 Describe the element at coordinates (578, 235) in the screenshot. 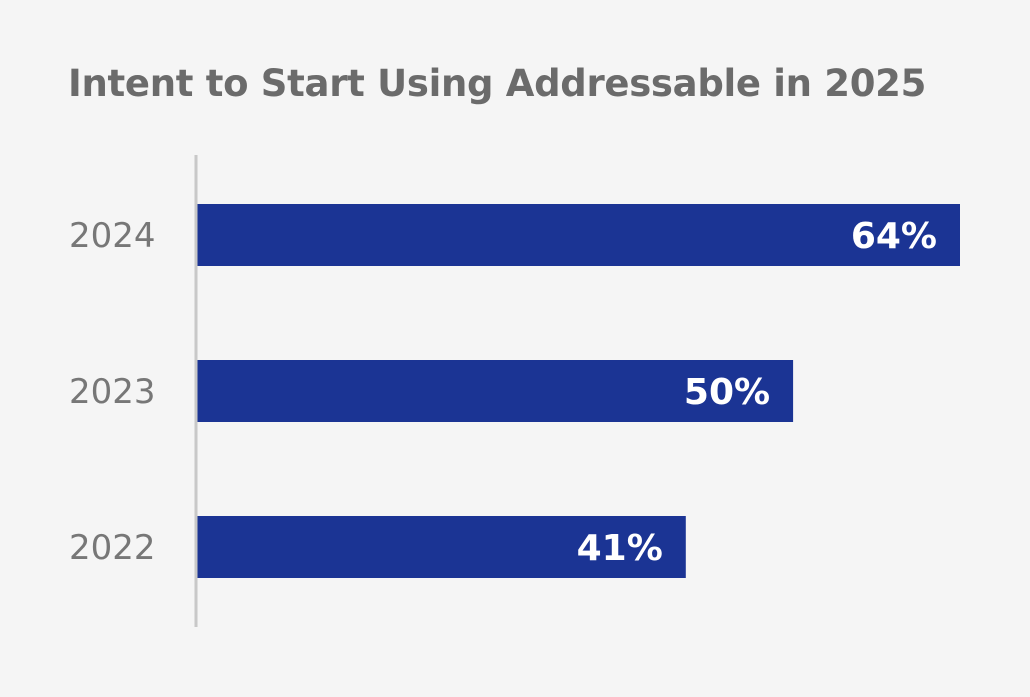

I see `bar-2024` at that location.